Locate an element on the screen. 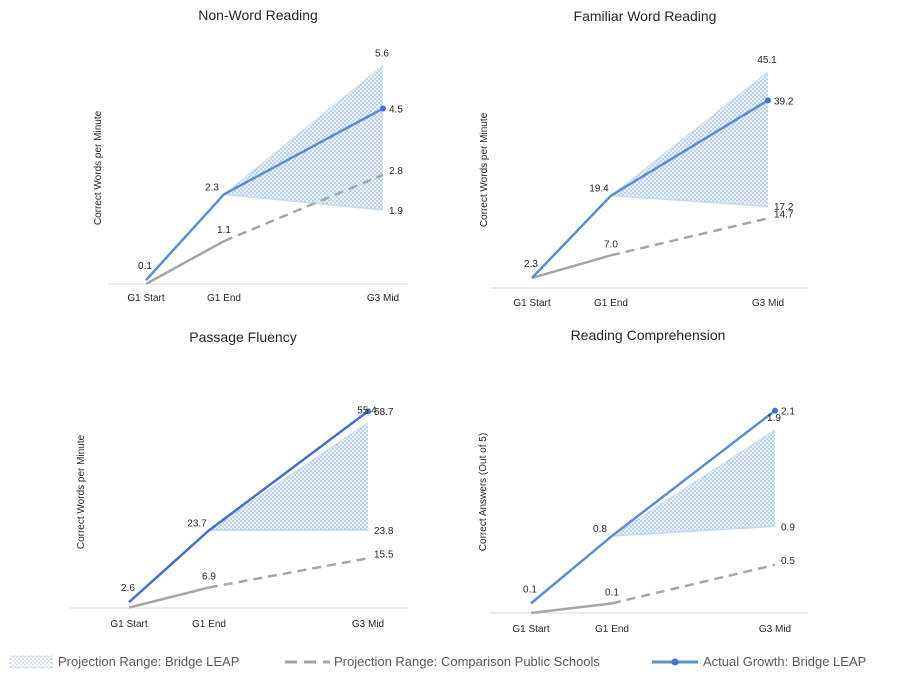 The width and height of the screenshot is (897, 679). data-label-actual-end: 4.5 is located at coordinates (396, 110).